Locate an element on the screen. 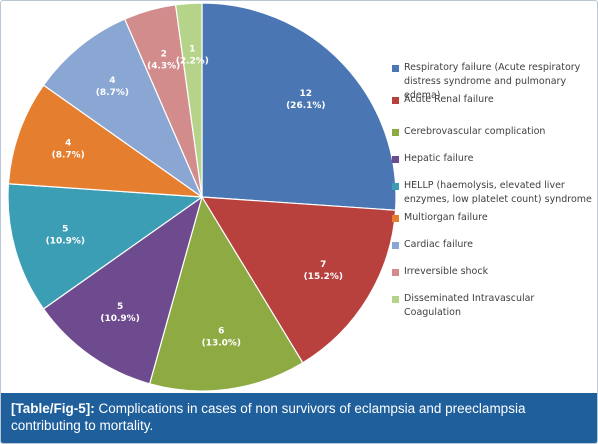 The height and width of the screenshot is (444, 598). legend-item: Cerebrovascular complication is located at coordinates (492, 132).